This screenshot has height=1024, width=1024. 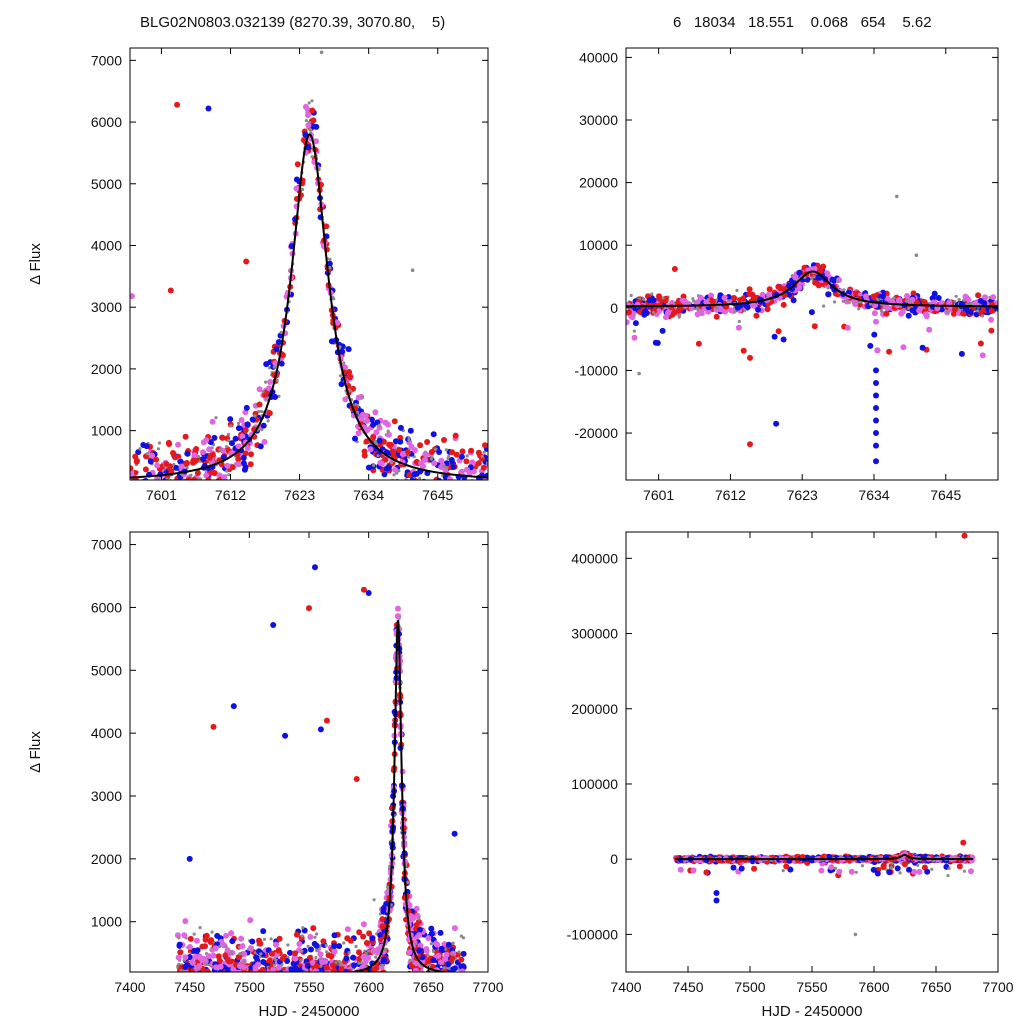 What do you see at coordinates (35, 264) in the screenshot?
I see `y-axis-label: Δ Flux` at bounding box center [35, 264].